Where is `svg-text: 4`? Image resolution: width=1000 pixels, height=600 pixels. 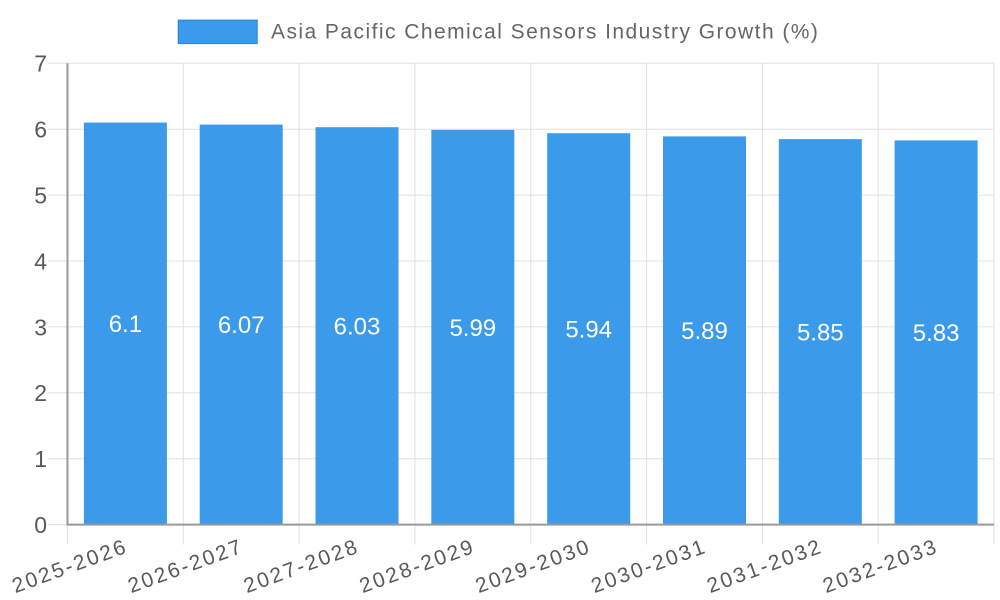
svg-text: 4 is located at coordinates (40, 261).